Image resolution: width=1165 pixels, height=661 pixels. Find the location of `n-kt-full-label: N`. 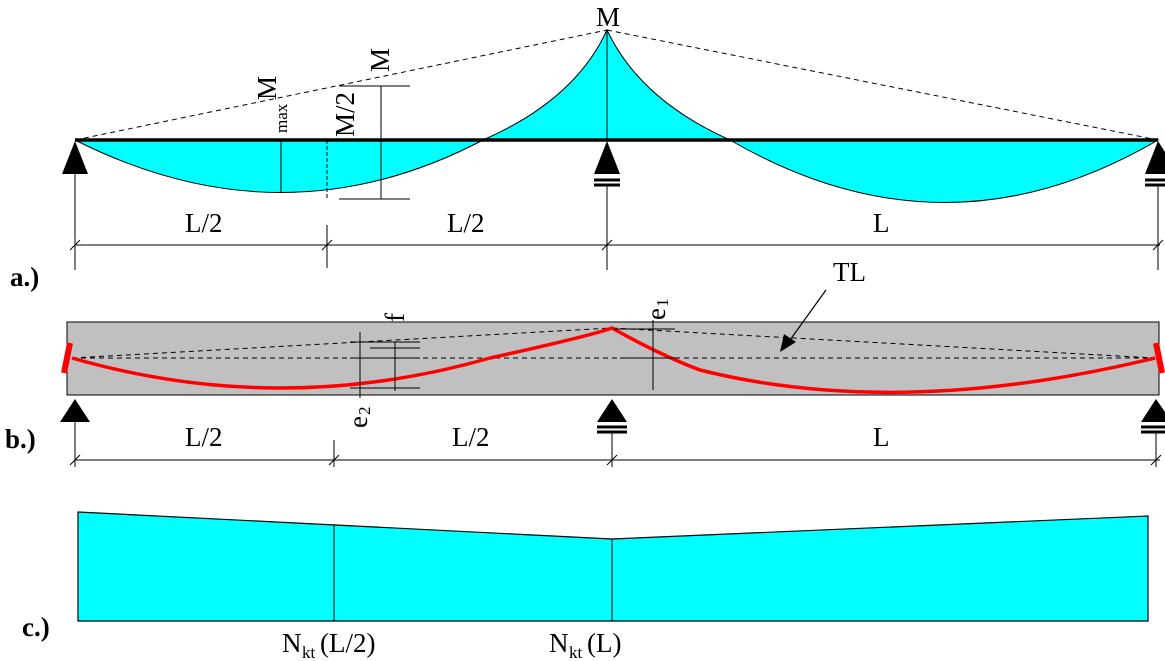

n-kt-full-label: N is located at coordinates (559, 643).